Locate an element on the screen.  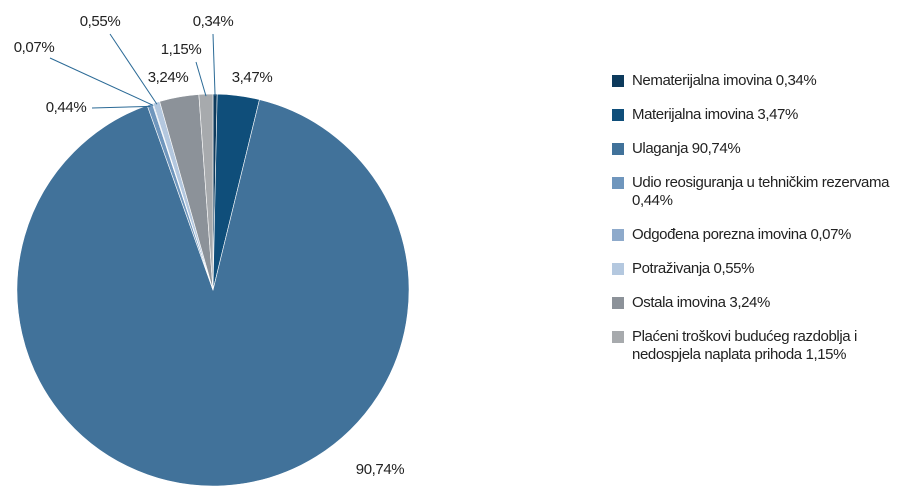
data-label: 0,44% is located at coordinates (66, 107).